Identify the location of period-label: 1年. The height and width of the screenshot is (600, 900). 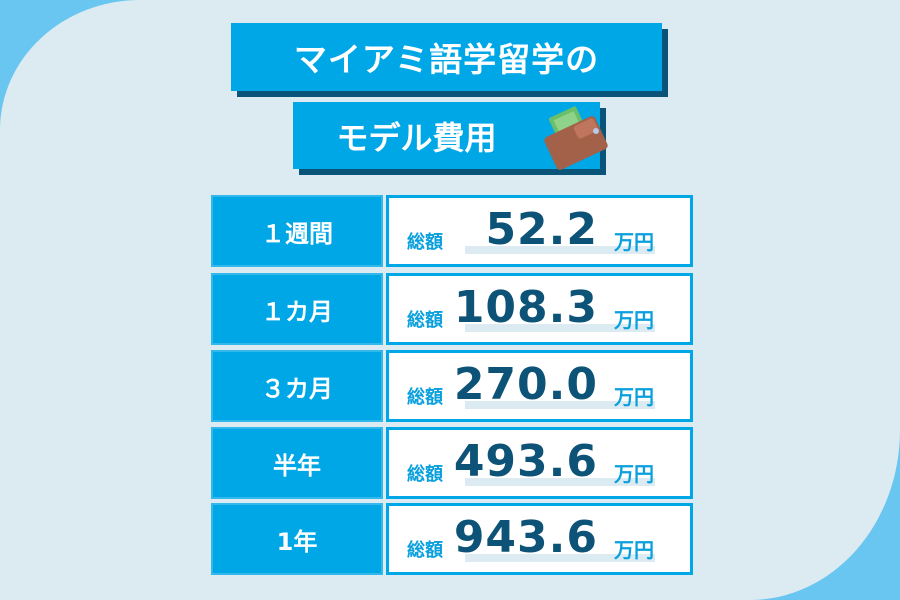
(297, 539).